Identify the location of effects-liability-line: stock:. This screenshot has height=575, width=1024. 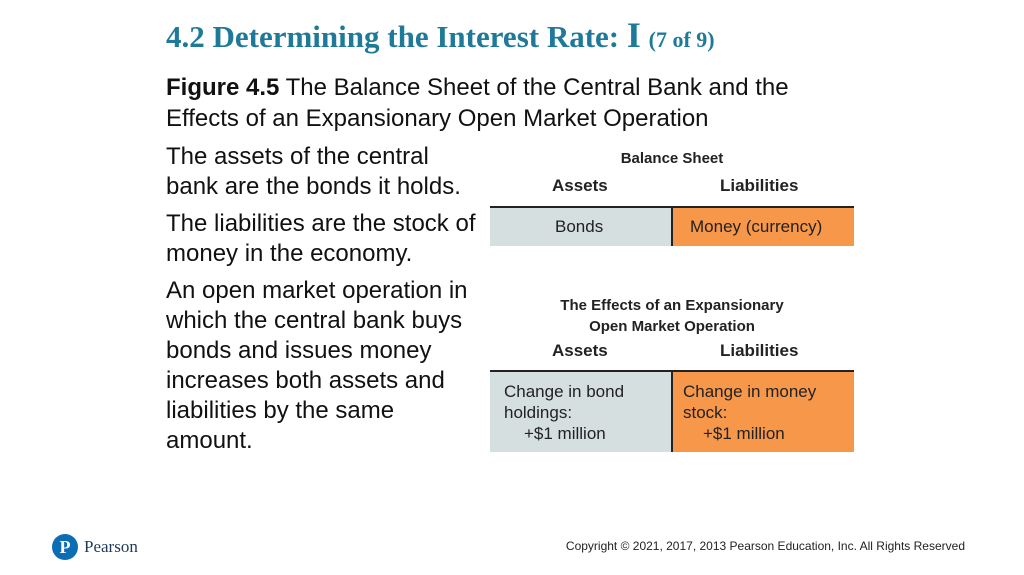
(705, 412).